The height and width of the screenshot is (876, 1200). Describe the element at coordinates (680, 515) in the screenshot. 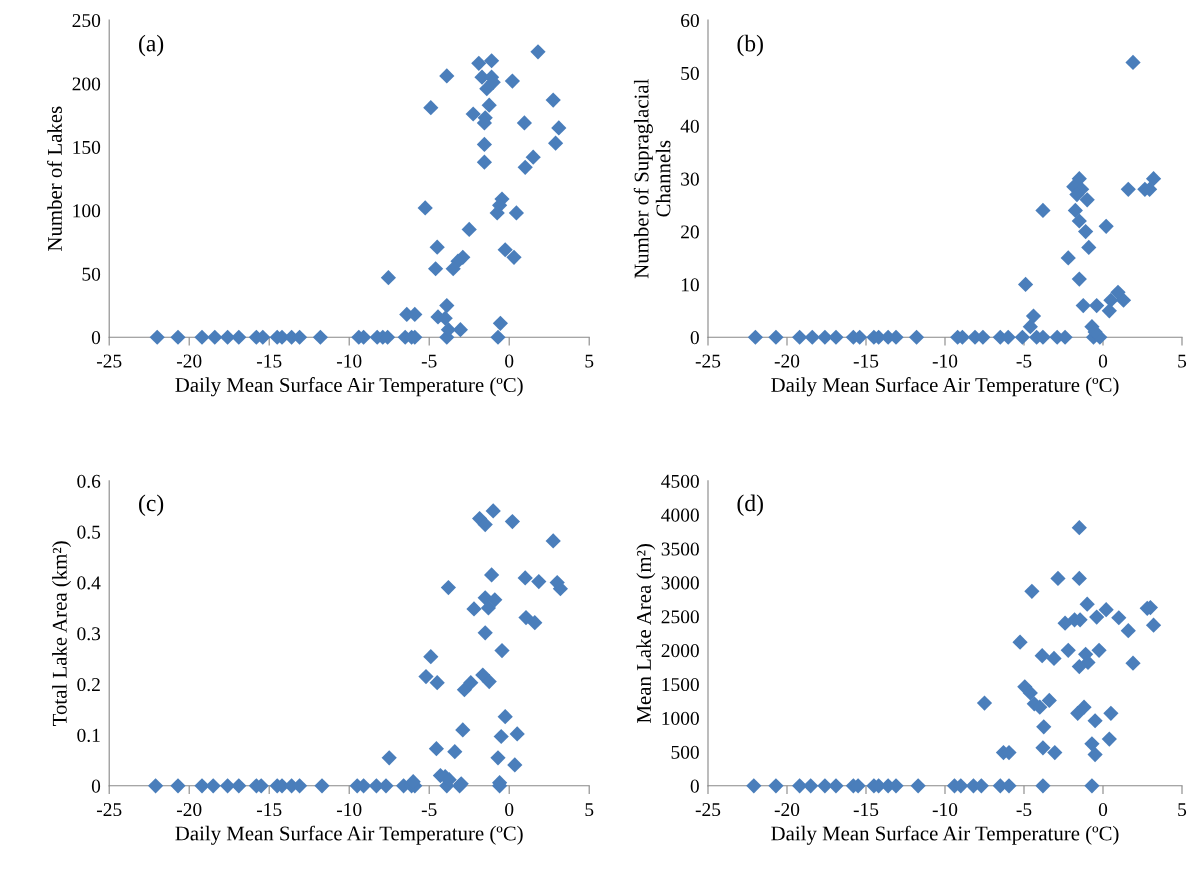

I see `y-tick-label: 4000` at that location.